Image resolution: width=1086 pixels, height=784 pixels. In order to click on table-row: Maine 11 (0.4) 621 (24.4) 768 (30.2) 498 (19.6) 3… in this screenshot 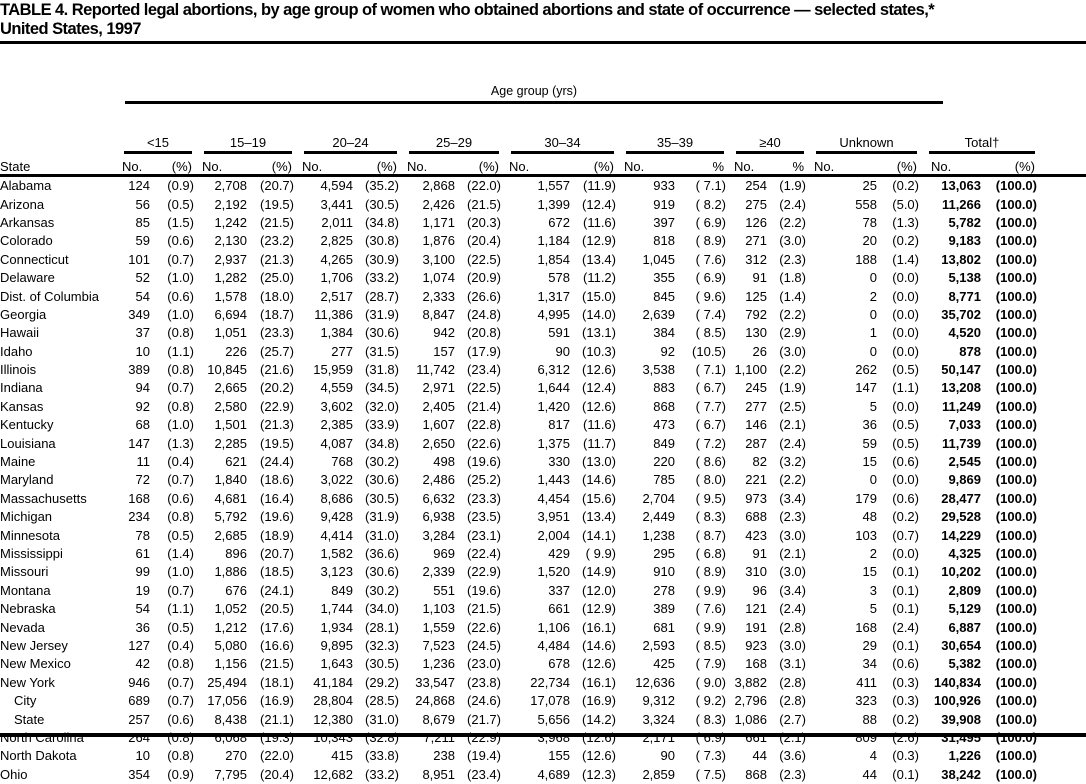, I will do `click(543, 462)`.